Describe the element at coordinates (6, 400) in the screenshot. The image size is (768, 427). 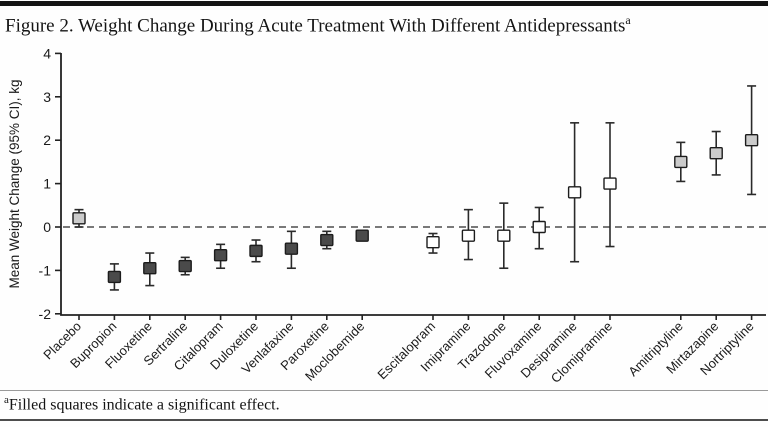
I see `footnote-superscript: a` at that location.